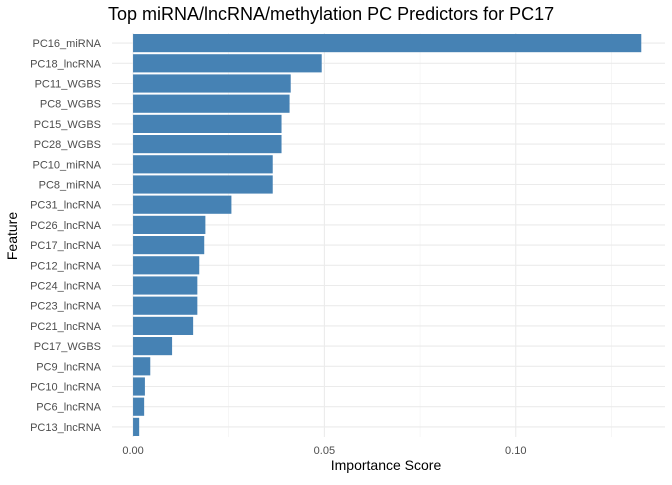 Image resolution: width=672 pixels, height=485 pixels. What do you see at coordinates (68, 408) in the screenshot?
I see `y-tick-label: PC6_lncRNA` at bounding box center [68, 408].